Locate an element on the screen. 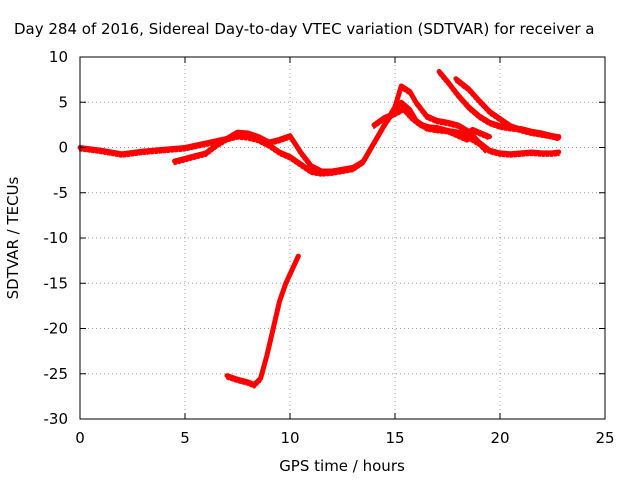 This screenshot has height=480, width=640. y-axis-label: SDTVAR / TECUs is located at coordinates (13, 237).